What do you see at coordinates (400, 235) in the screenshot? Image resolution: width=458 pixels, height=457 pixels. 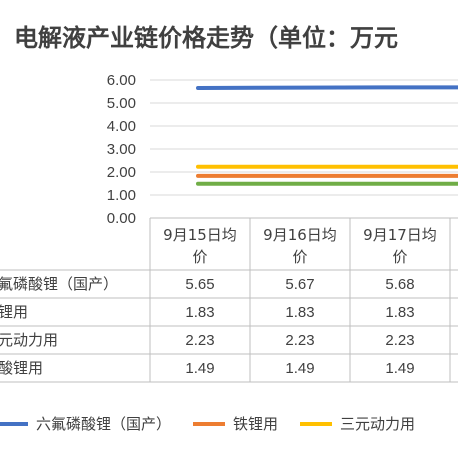 I see `category-label: 9月17日均` at bounding box center [400, 235].